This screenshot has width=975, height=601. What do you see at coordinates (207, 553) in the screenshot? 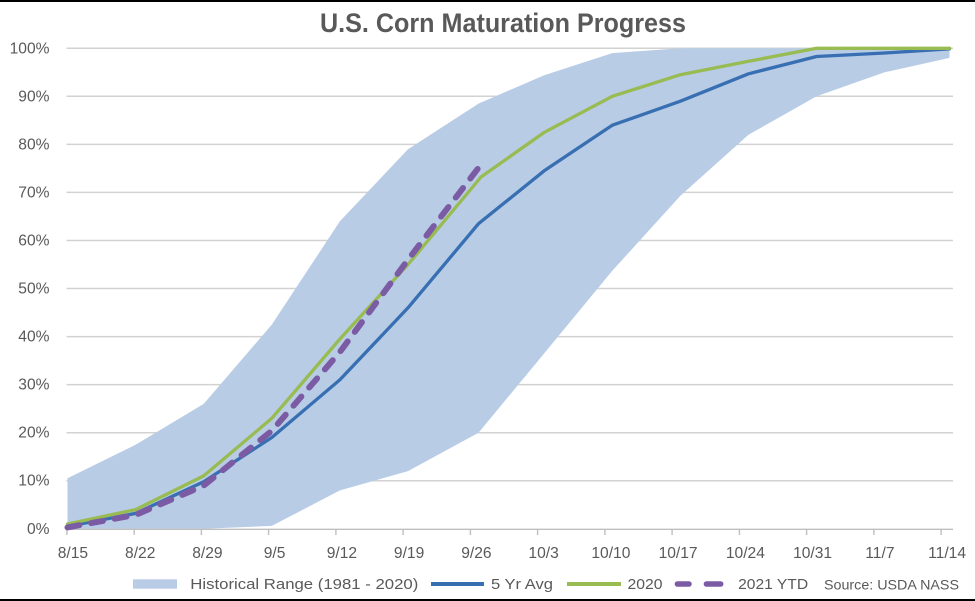
I see `svg-text: 8/29` at bounding box center [207, 553].